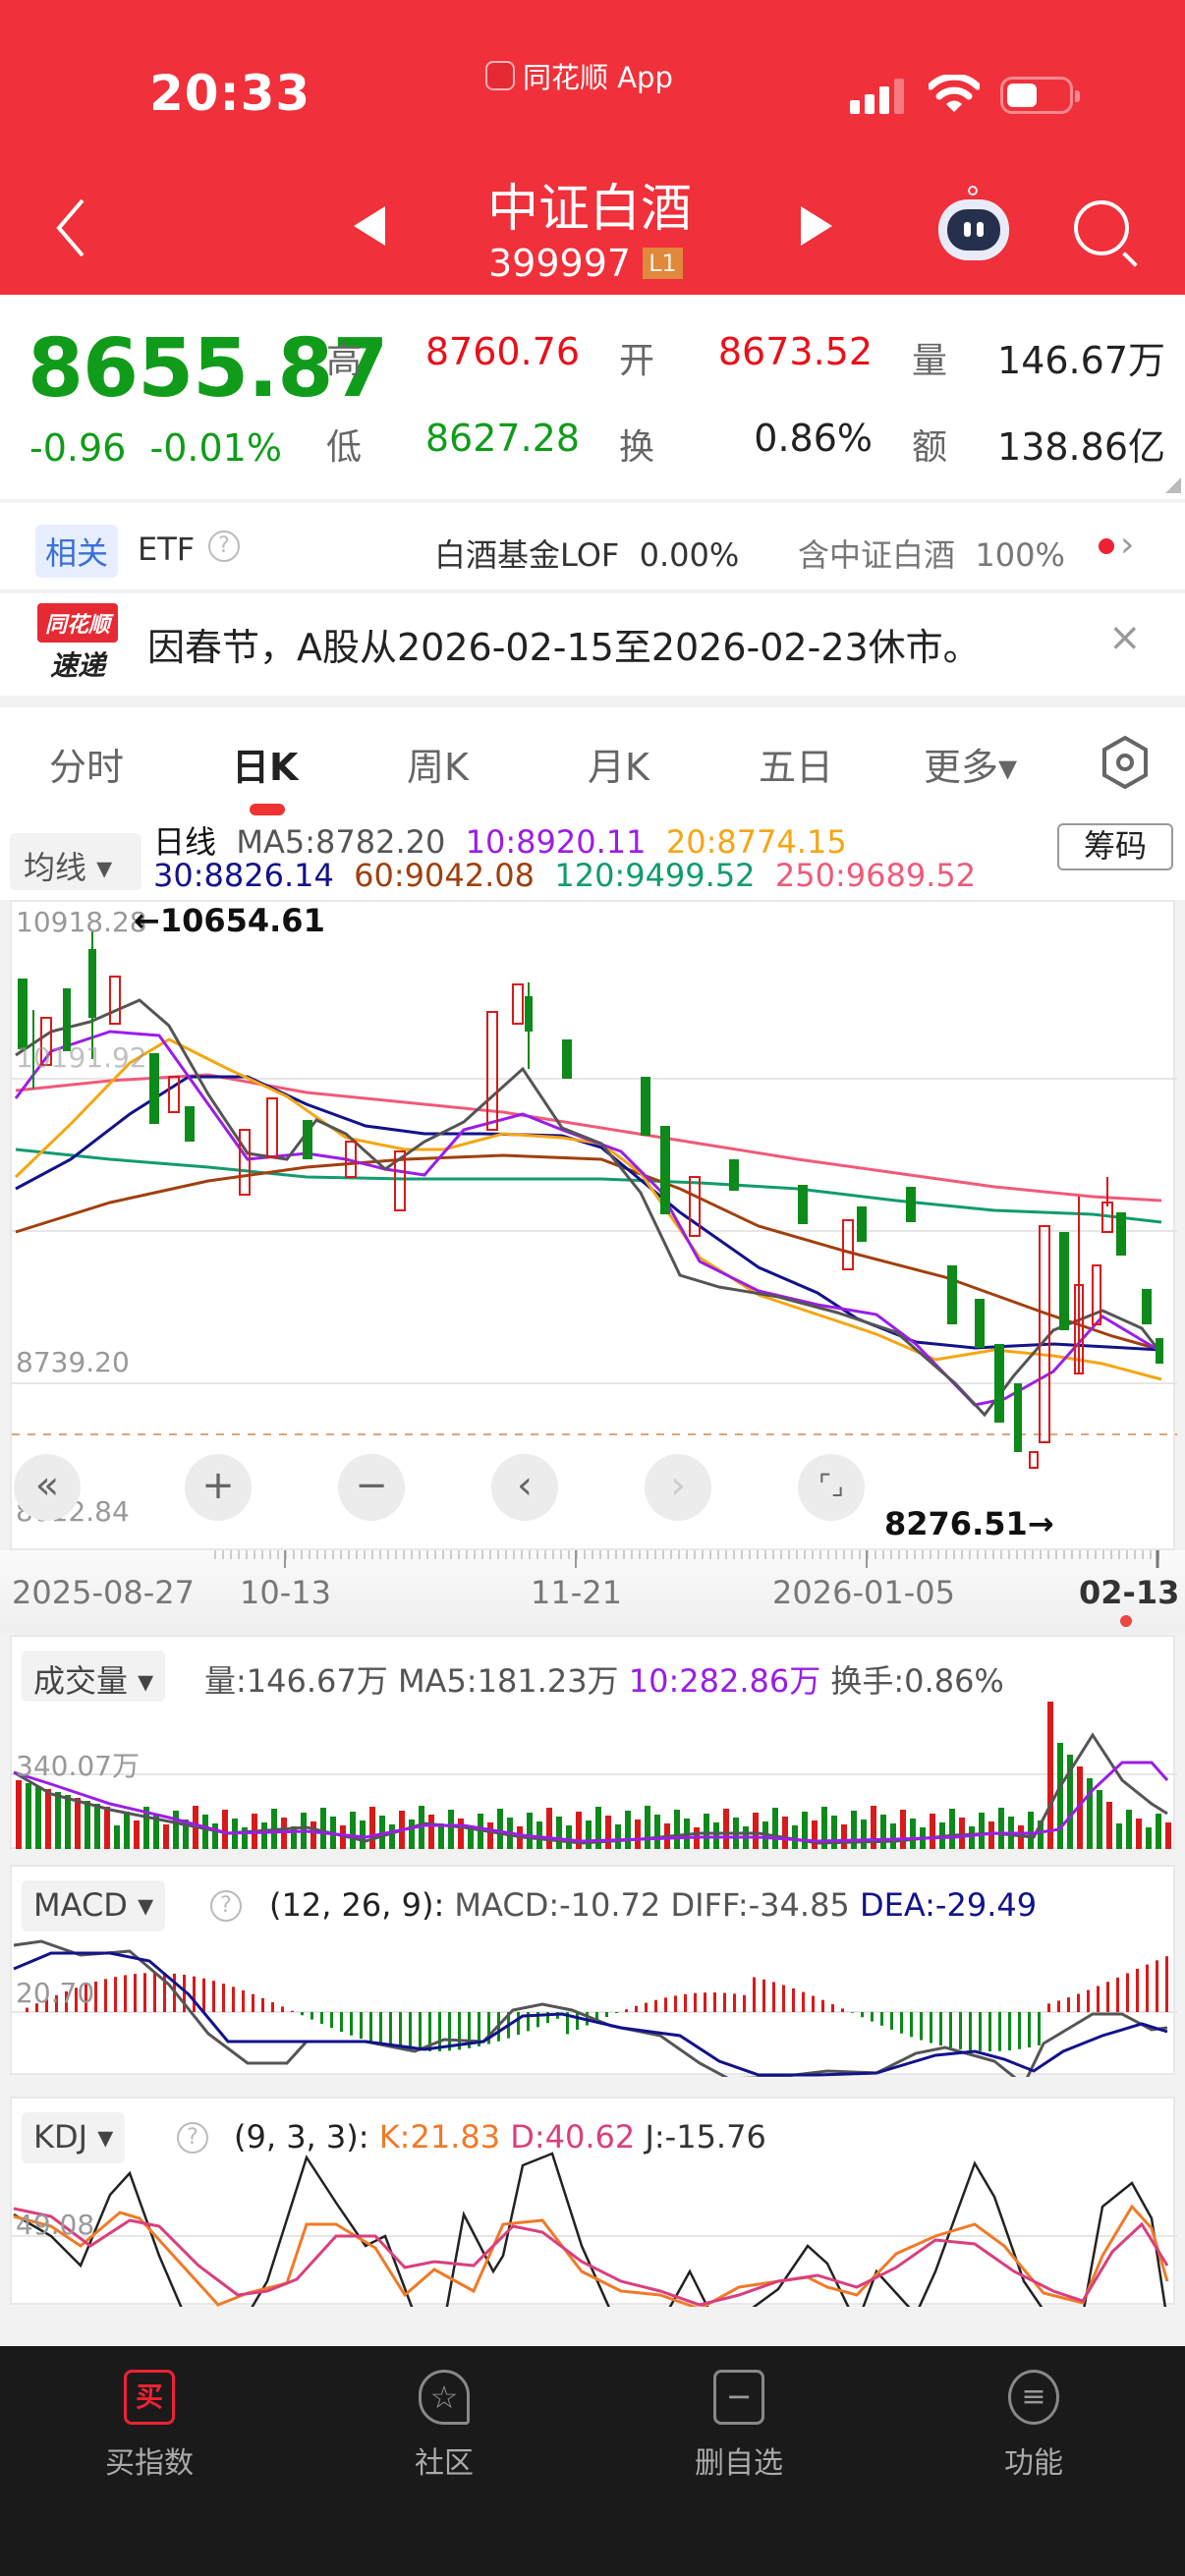 Image resolution: width=1185 pixels, height=2576 pixels. What do you see at coordinates (739, 2426) in the screenshot?
I see `remove-watchlist-button: − 删自选` at bounding box center [739, 2426].